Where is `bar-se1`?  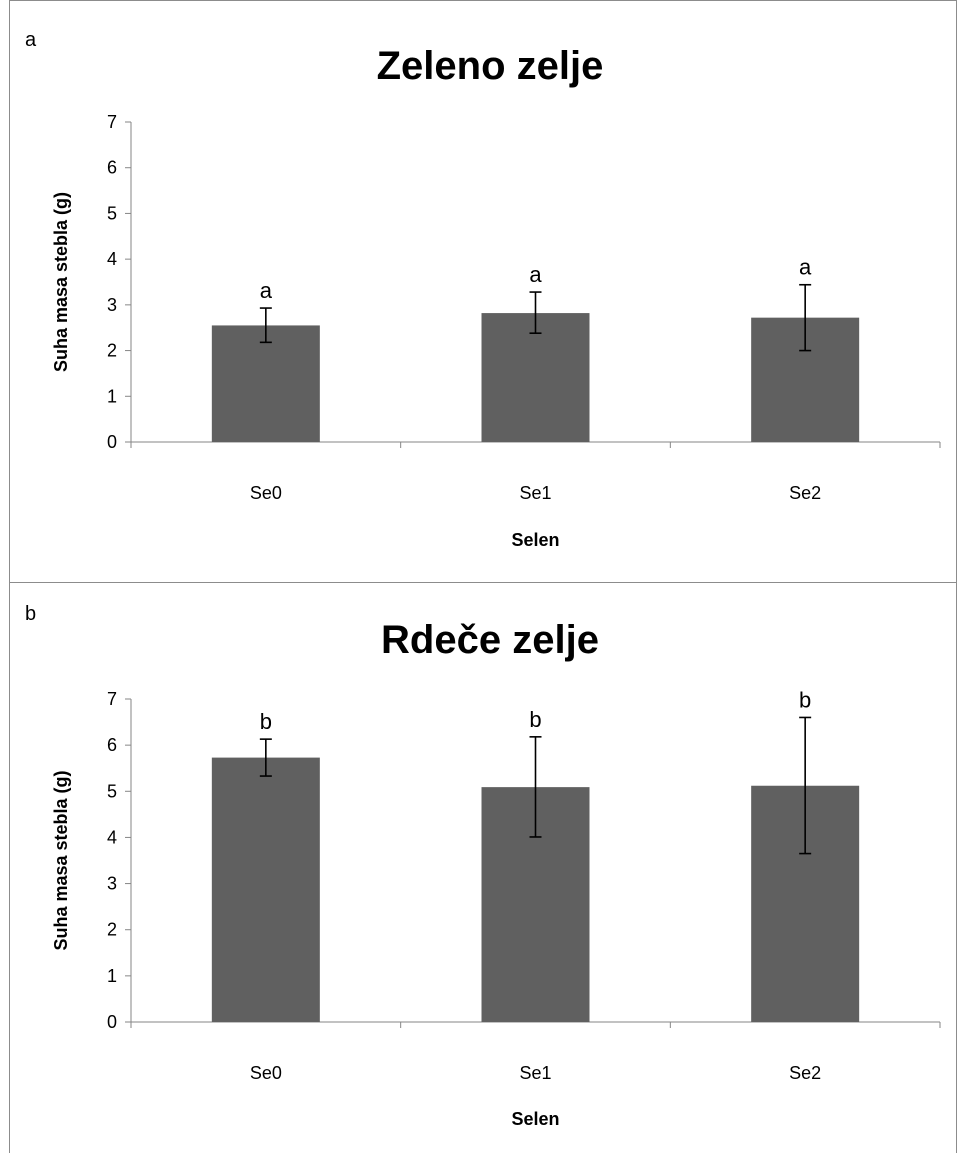 bar-se1 is located at coordinates (535, 377).